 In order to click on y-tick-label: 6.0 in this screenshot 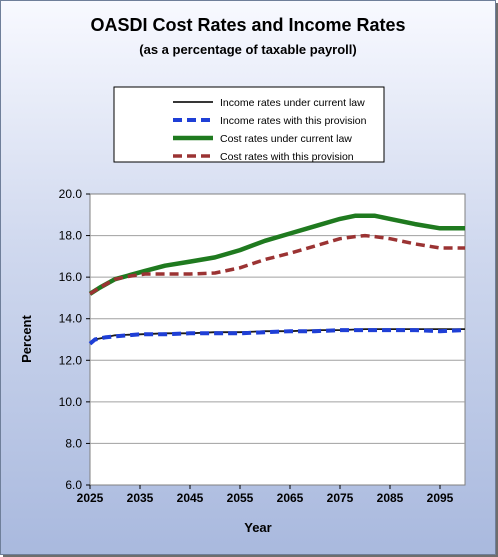, I will do `click(73, 485)`.